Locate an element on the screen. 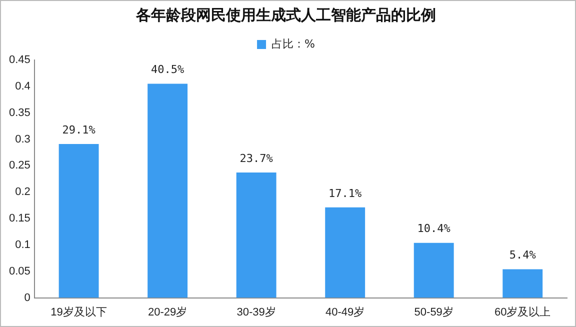 The image size is (576, 327). y-tick-label: 0.35 is located at coordinates (19, 112).